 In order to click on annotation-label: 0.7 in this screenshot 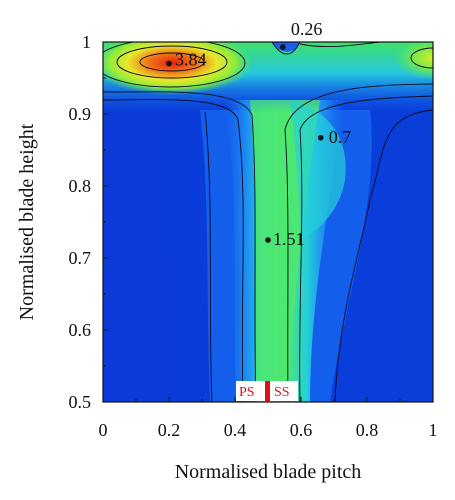, I will do `click(340, 137)`.